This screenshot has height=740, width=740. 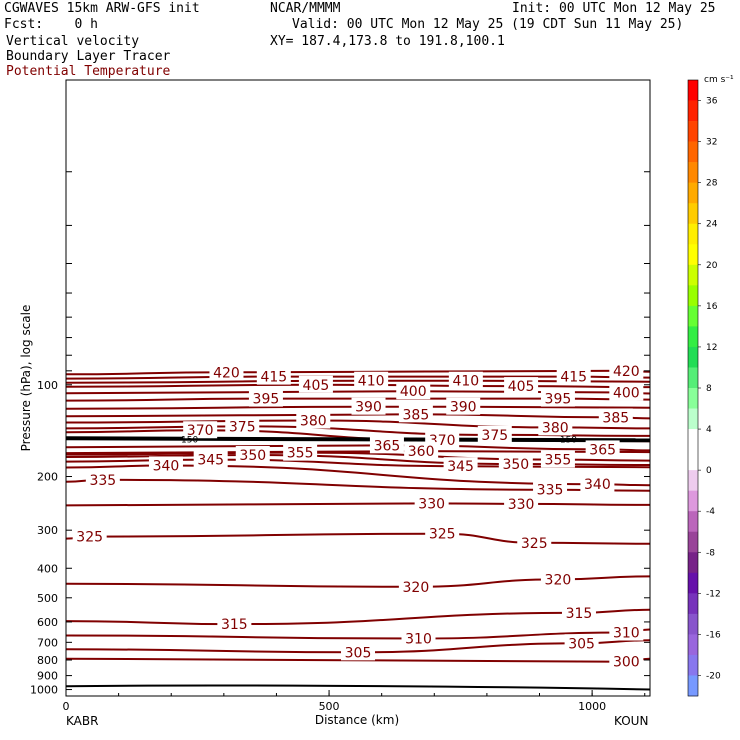 What do you see at coordinates (631, 721) in the screenshot?
I see `right-endpoint-label: KOUN` at bounding box center [631, 721].